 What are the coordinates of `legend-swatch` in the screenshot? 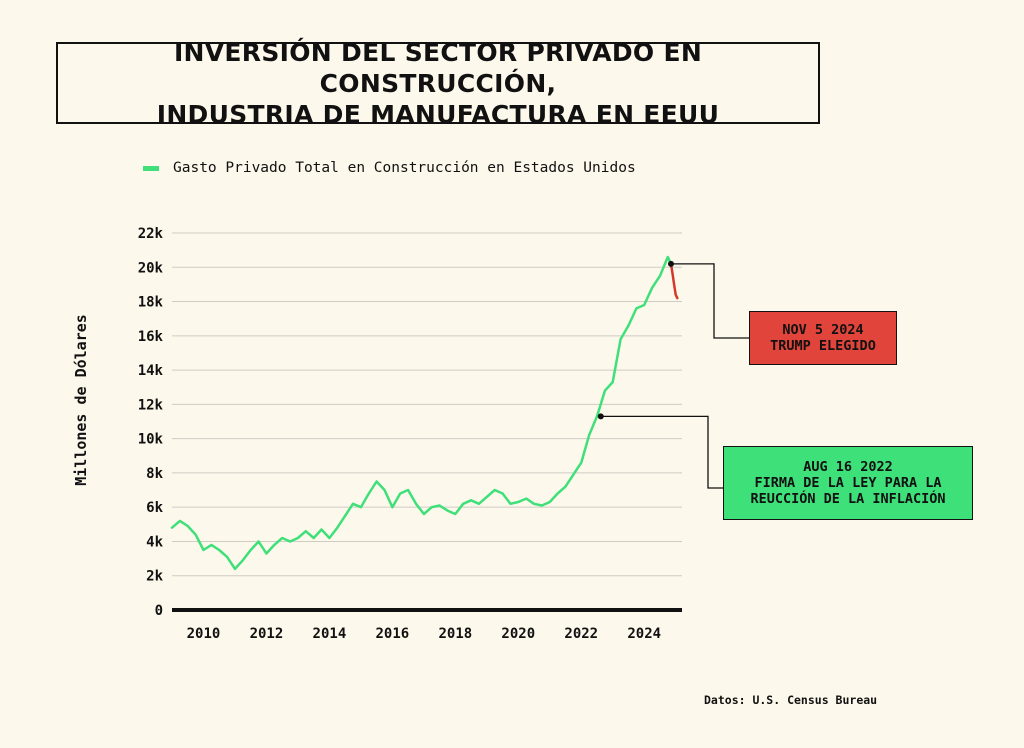 It's located at (151, 168).